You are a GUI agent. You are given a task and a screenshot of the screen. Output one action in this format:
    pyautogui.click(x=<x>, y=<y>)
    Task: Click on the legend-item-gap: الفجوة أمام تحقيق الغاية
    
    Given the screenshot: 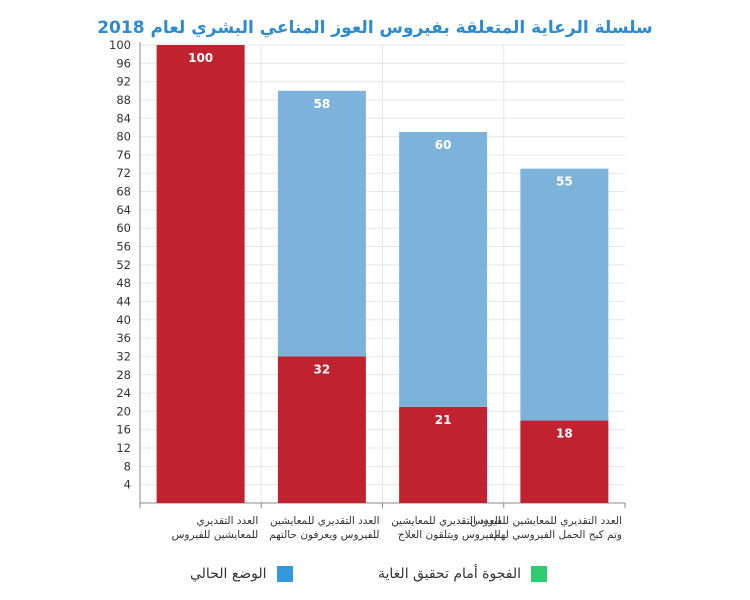 What is the action you would take?
    pyautogui.click(x=463, y=574)
    